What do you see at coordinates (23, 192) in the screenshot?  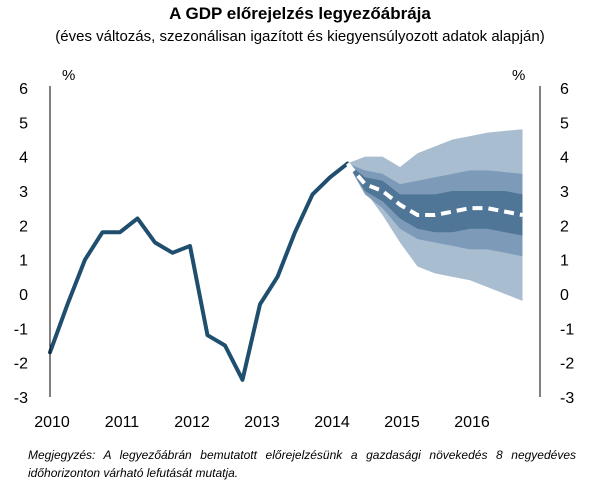 I see `y-tick-left: 3` at bounding box center [23, 192].